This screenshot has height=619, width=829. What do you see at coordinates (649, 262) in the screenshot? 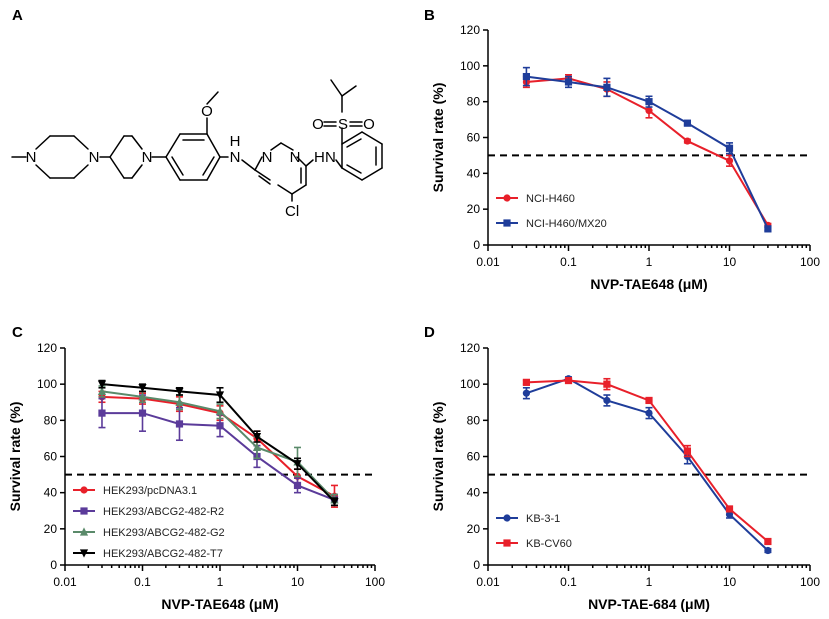
I see `x-tick-label: 1` at bounding box center [649, 262].